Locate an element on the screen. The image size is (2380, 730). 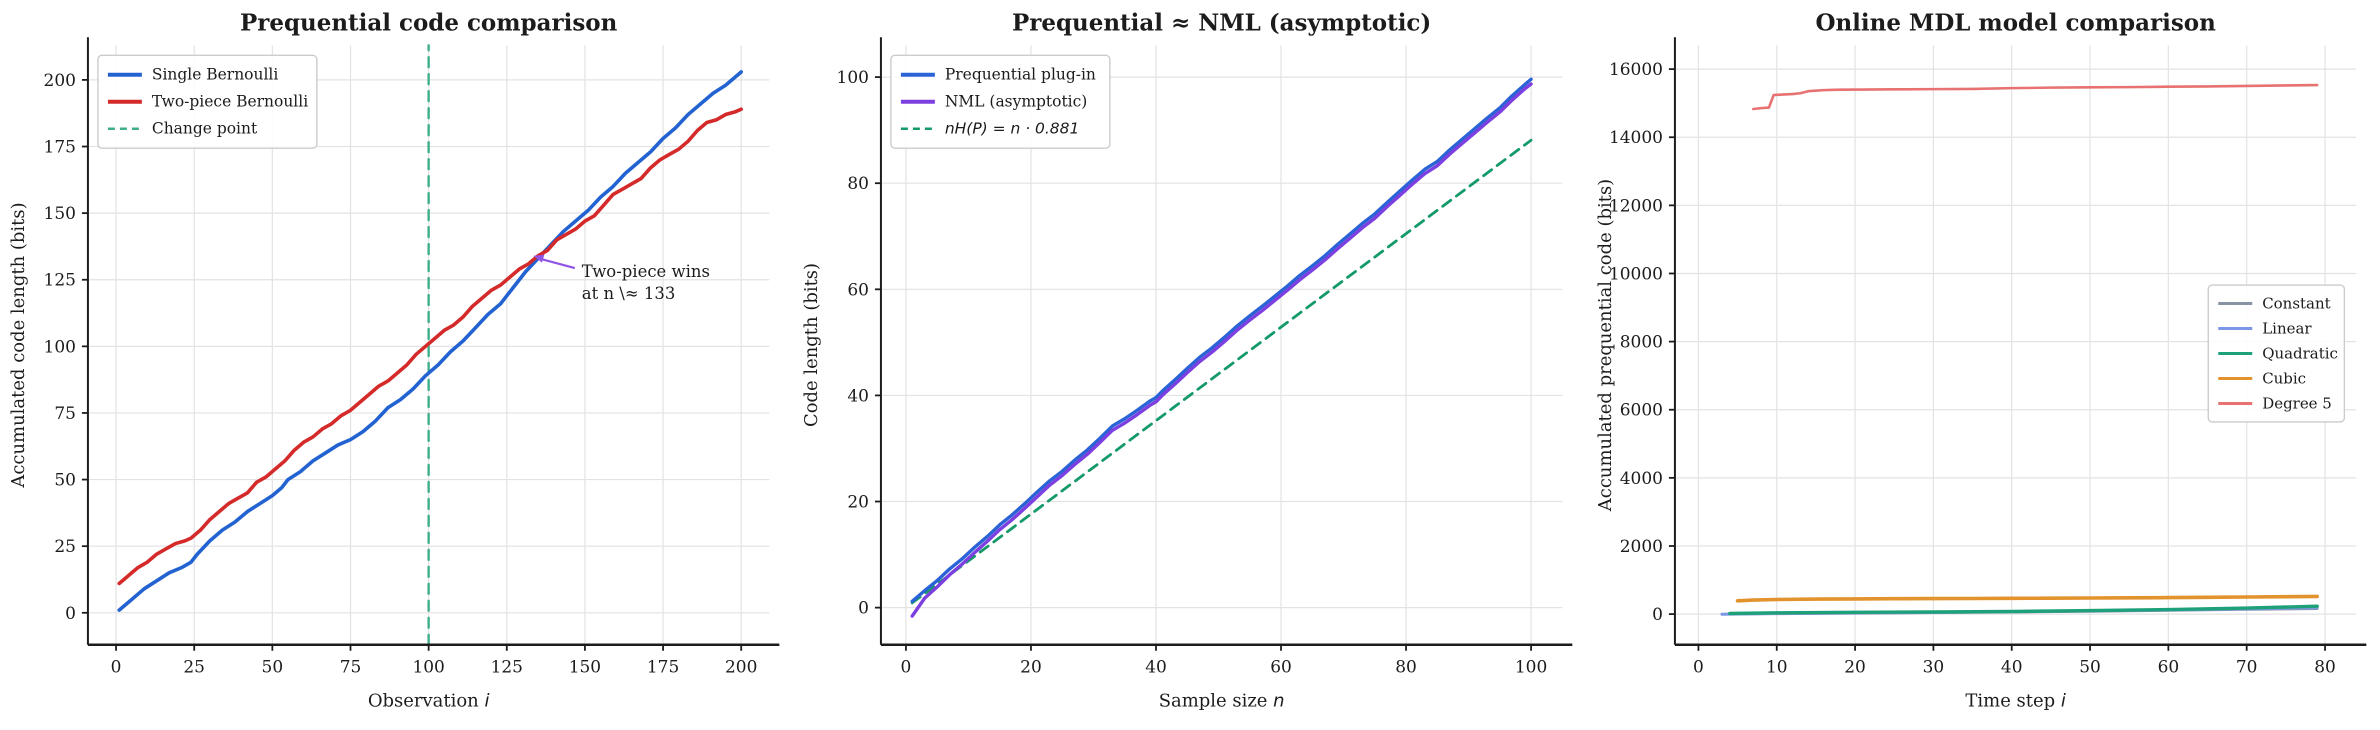
y-axis-label: Code length (bits) is located at coordinates (811, 345).